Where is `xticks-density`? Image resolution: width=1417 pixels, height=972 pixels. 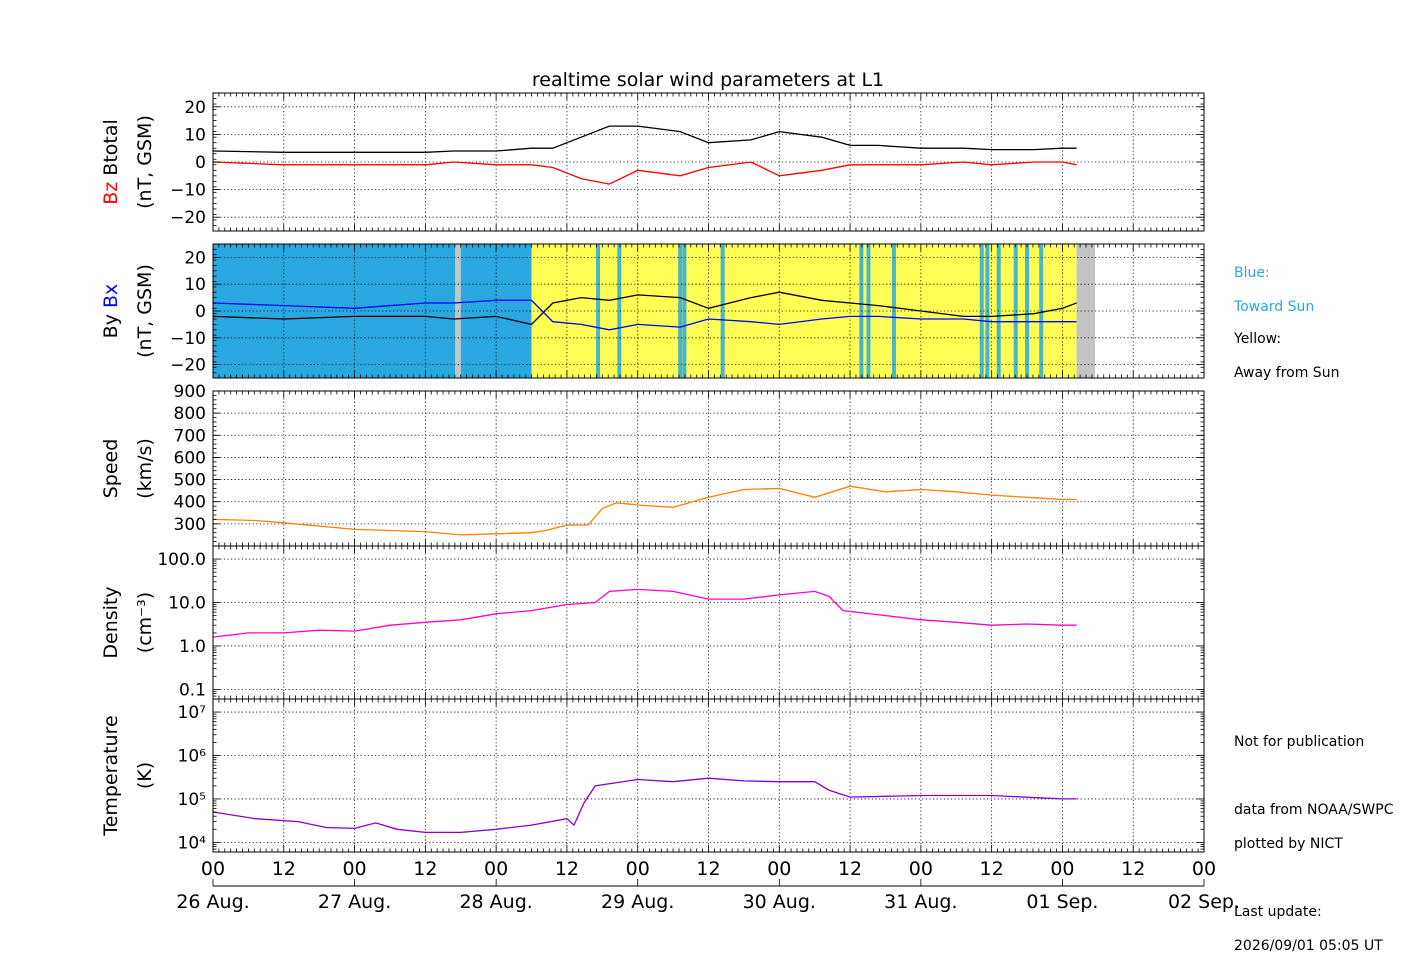
xticks-density is located at coordinates (708, 622).